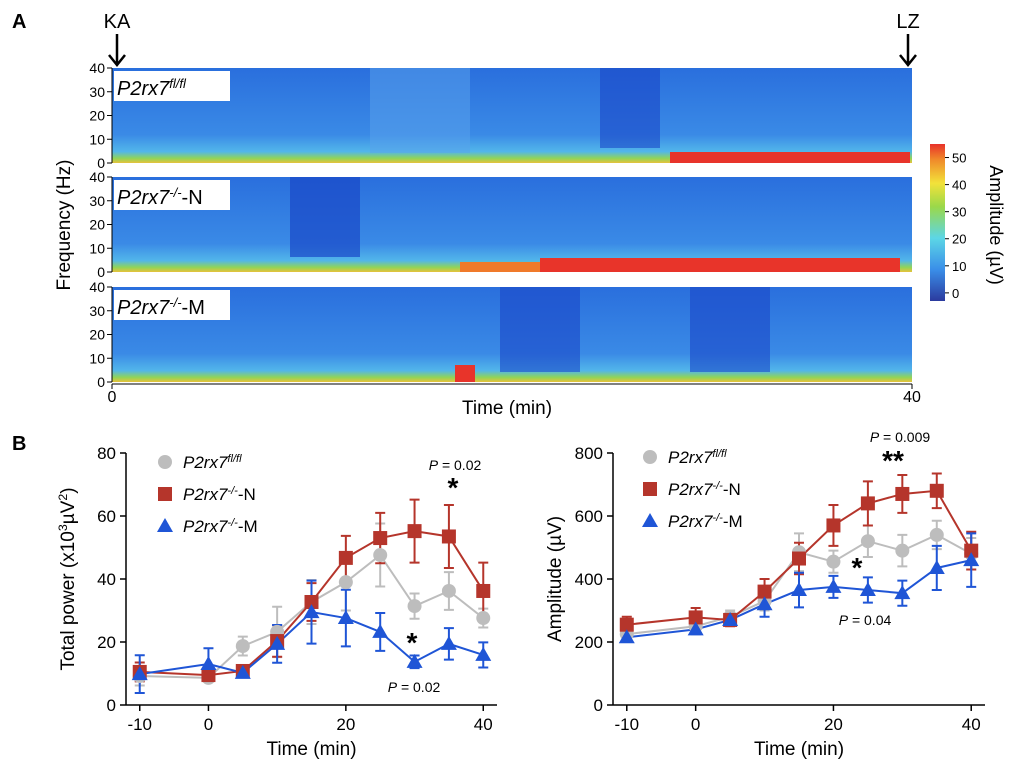  Describe the element at coordinates (937, 222) in the screenshot. I see `colorbar` at that location.